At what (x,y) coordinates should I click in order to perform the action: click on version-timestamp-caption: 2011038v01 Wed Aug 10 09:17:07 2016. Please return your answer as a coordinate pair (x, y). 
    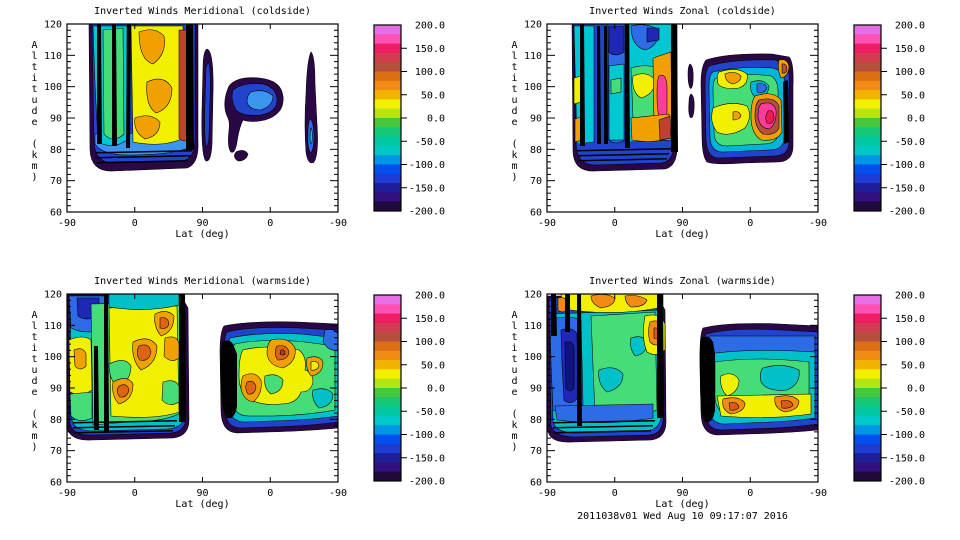
    Looking at the image, I should click on (682, 516).